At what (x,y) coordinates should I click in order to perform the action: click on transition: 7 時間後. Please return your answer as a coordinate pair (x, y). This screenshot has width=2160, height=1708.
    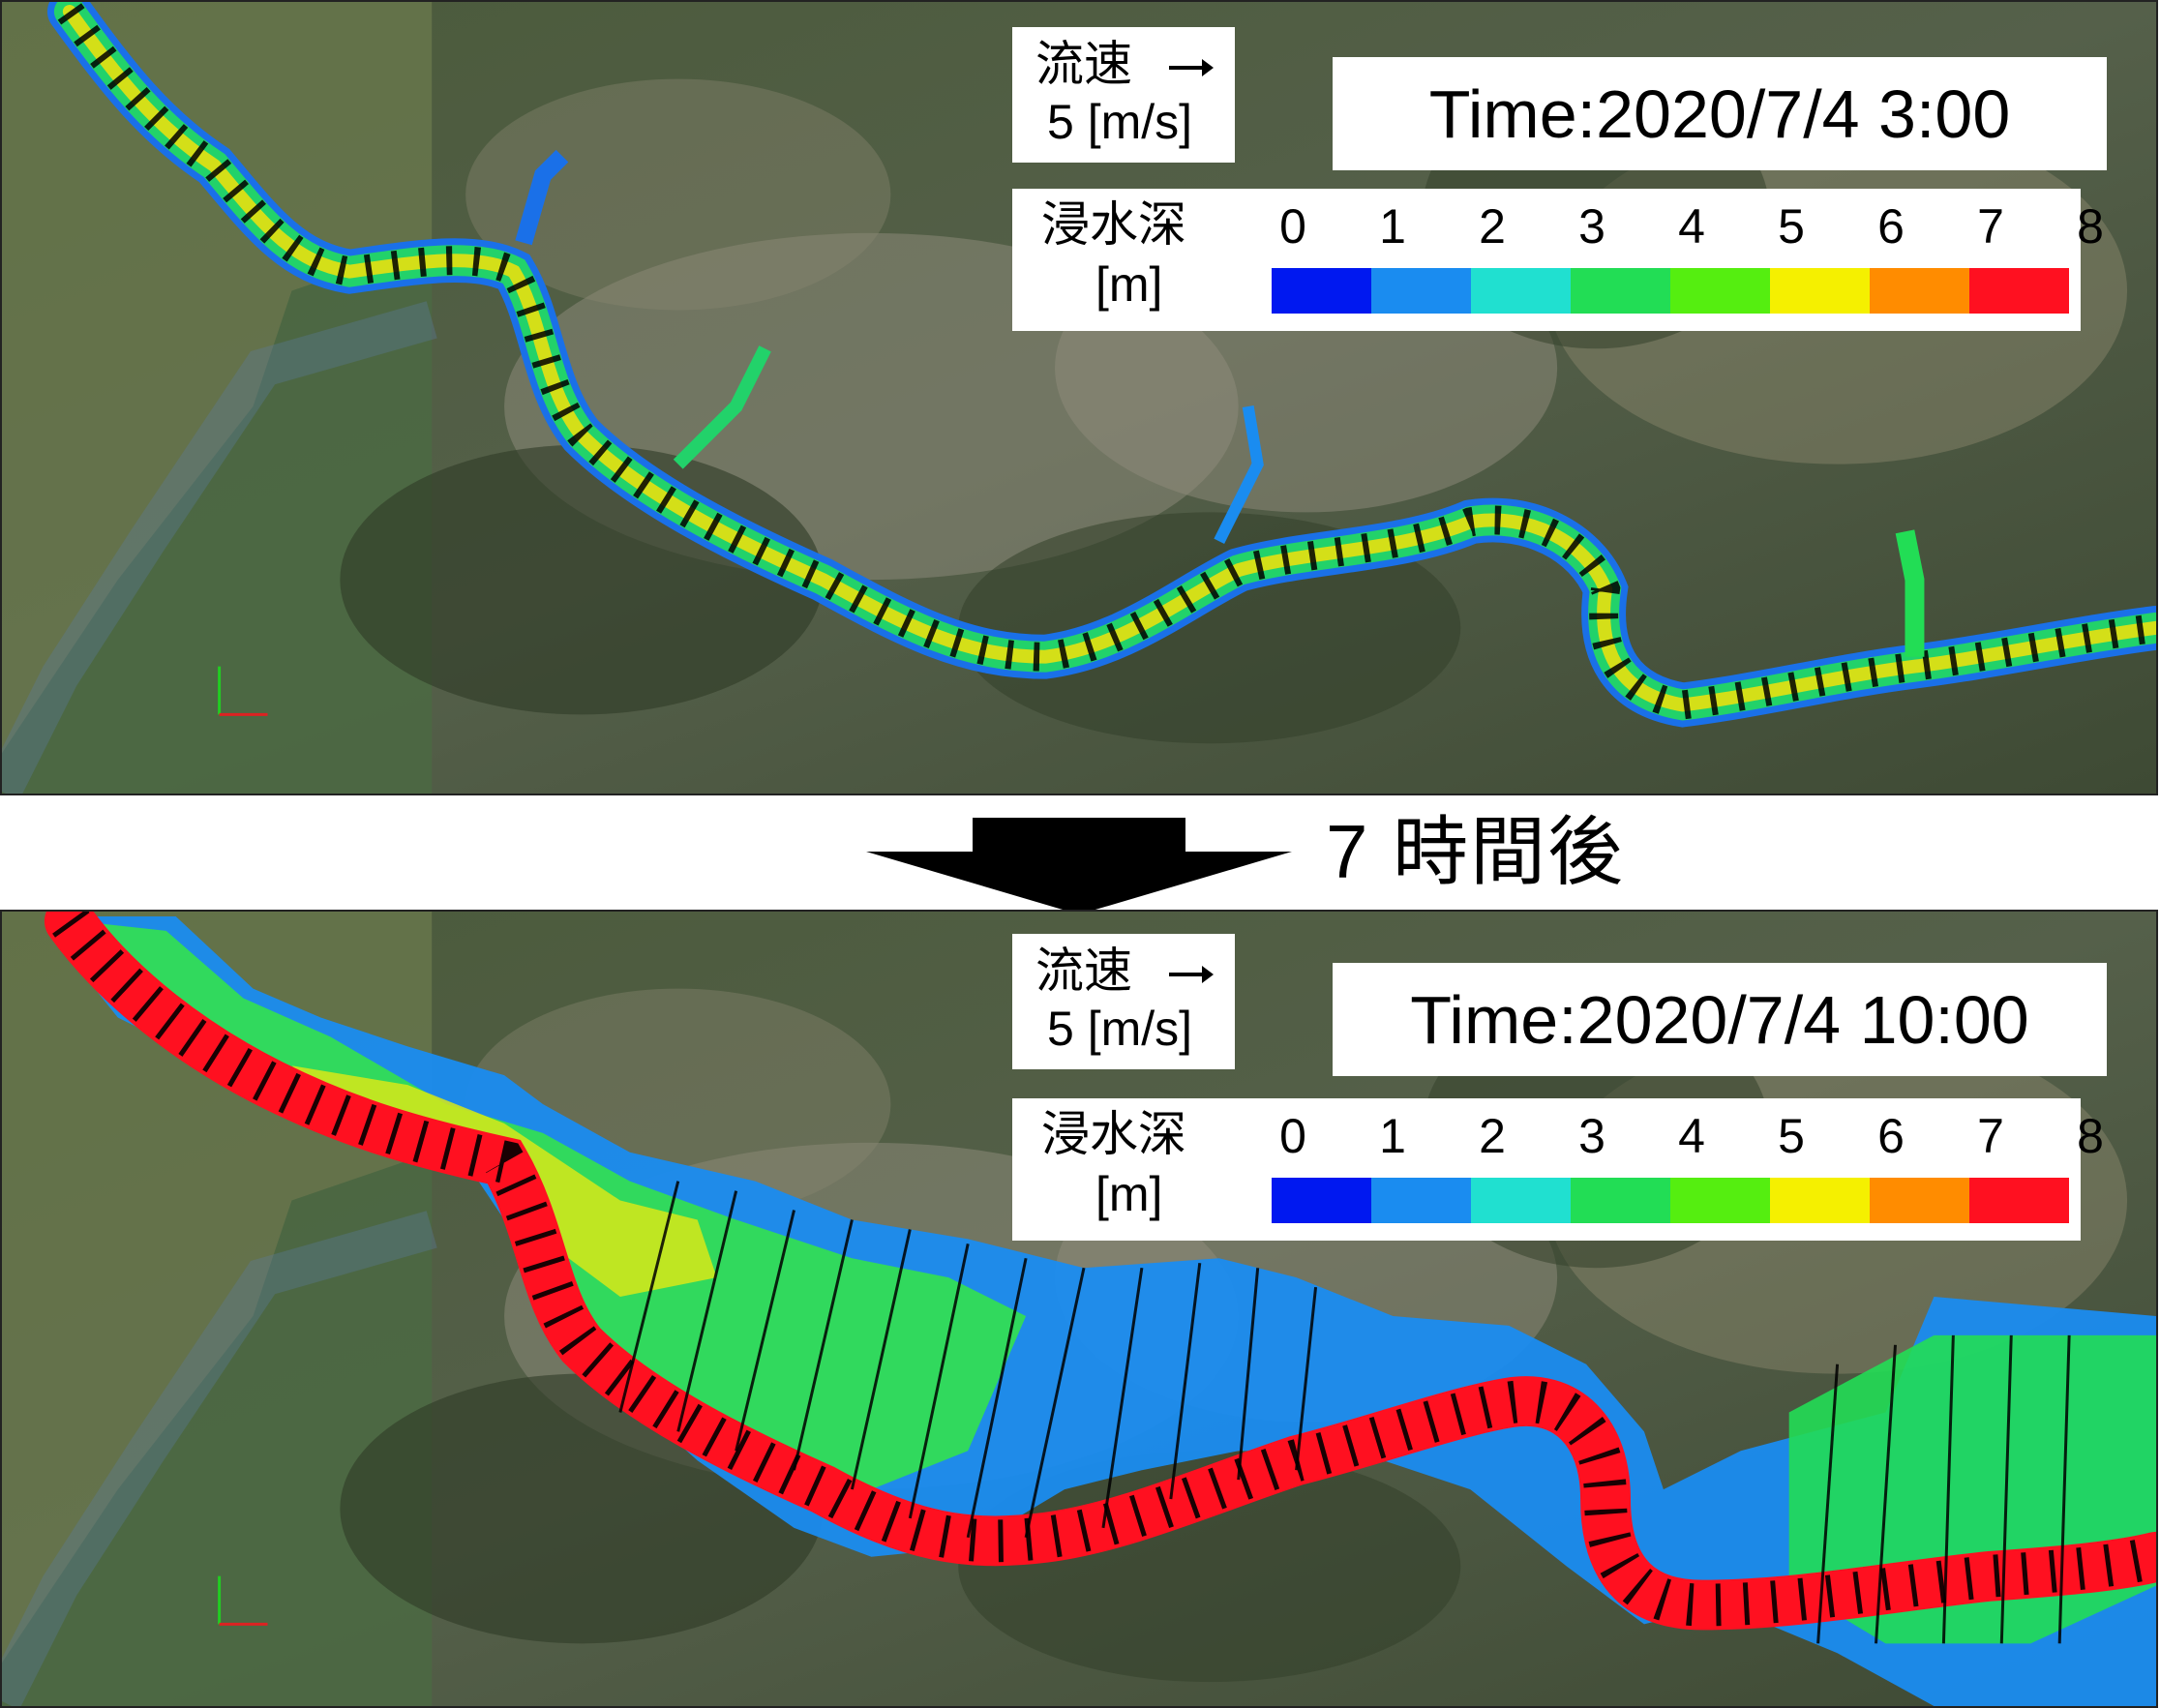
    Looking at the image, I should click on (1080, 854).